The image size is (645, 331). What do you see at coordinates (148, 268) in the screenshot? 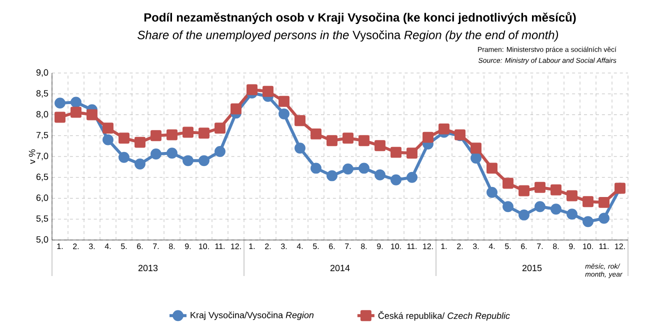
I see `text: 2013` at bounding box center [148, 268].